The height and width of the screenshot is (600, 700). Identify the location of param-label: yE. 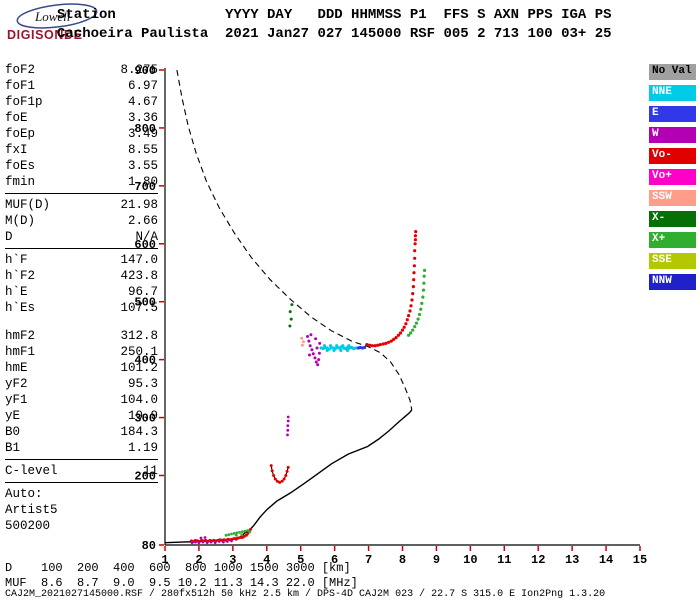
(13, 416).